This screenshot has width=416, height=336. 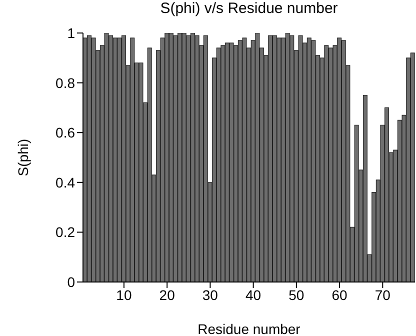 What do you see at coordinates (249, 328) in the screenshot?
I see `x-axis-title: Residue number` at bounding box center [249, 328].